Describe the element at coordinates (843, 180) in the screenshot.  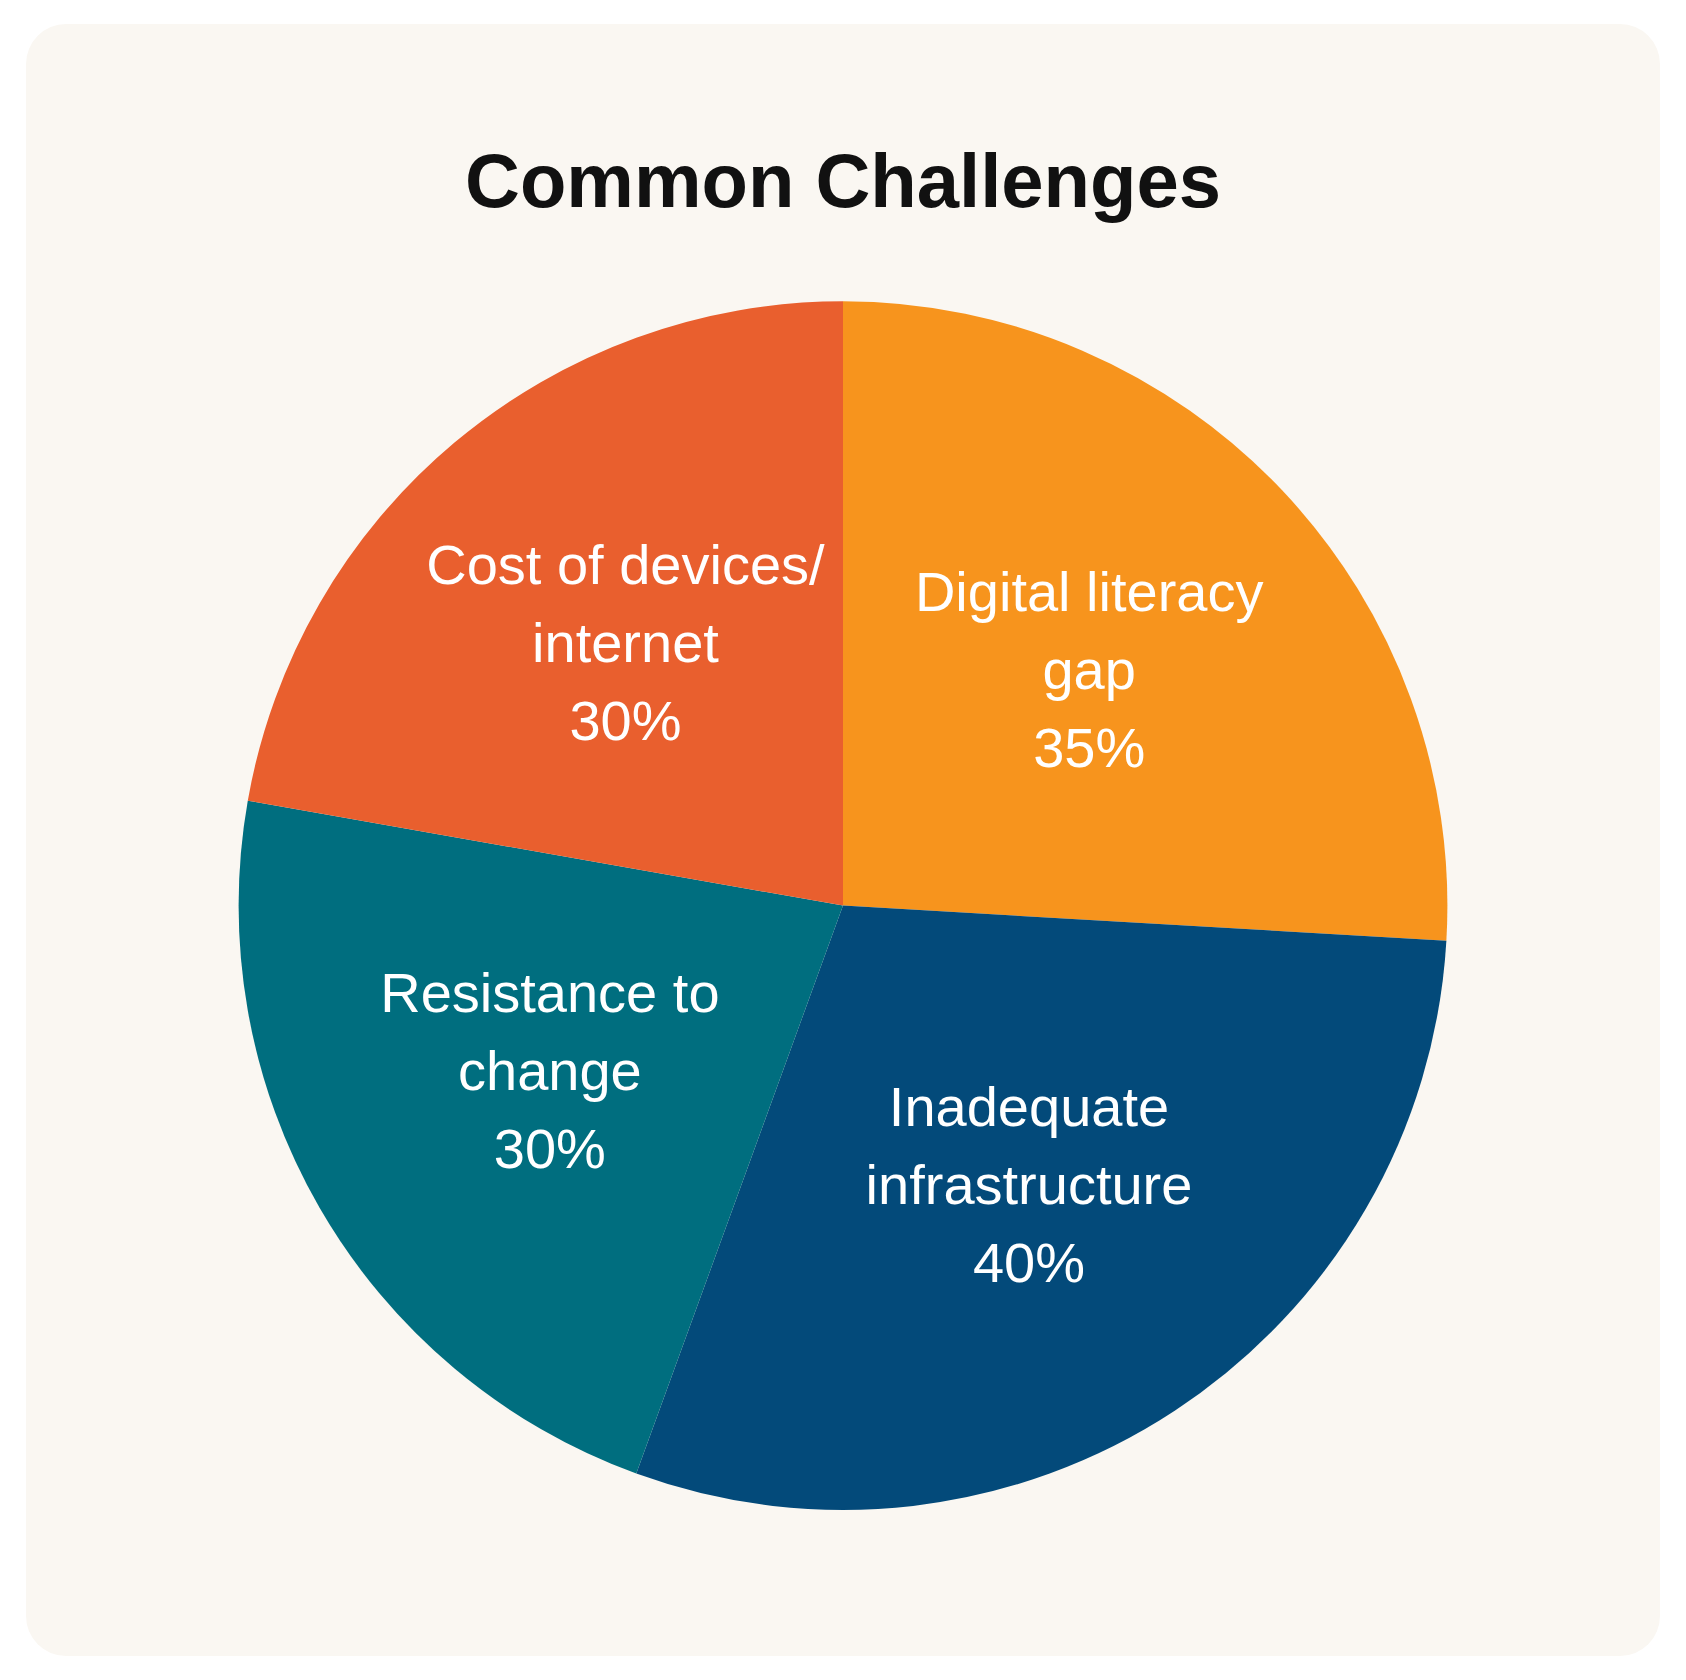
I see `chart-title: Common Challenges` at that location.